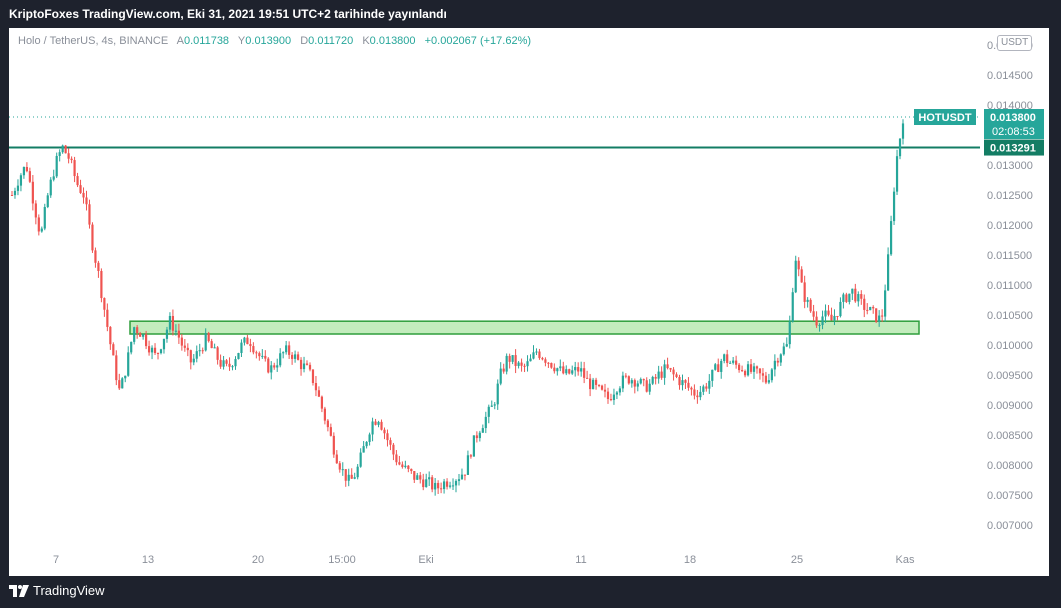 The image size is (1061, 608). I want to click on low-label: D, so click(304, 41).